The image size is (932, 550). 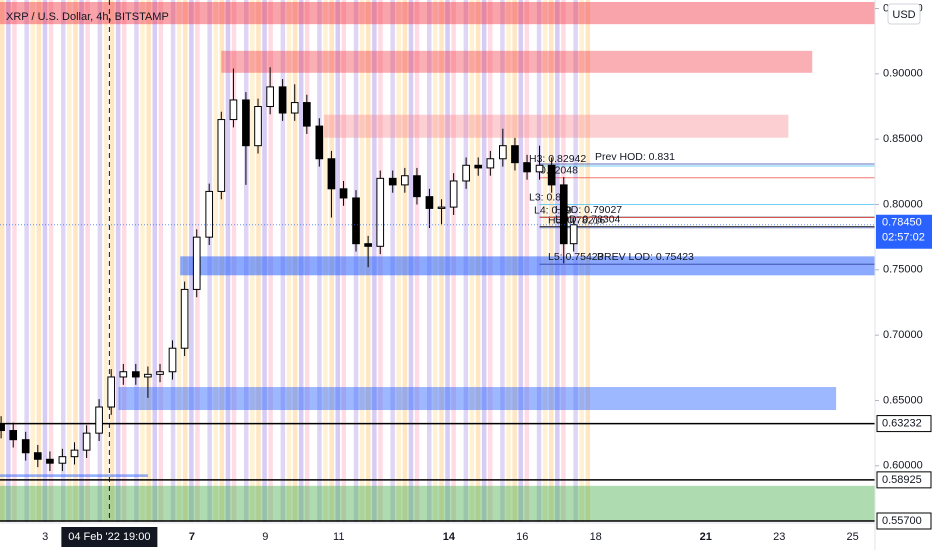 What do you see at coordinates (522, 537) in the screenshot?
I see `x-tick-label: 16` at bounding box center [522, 537].